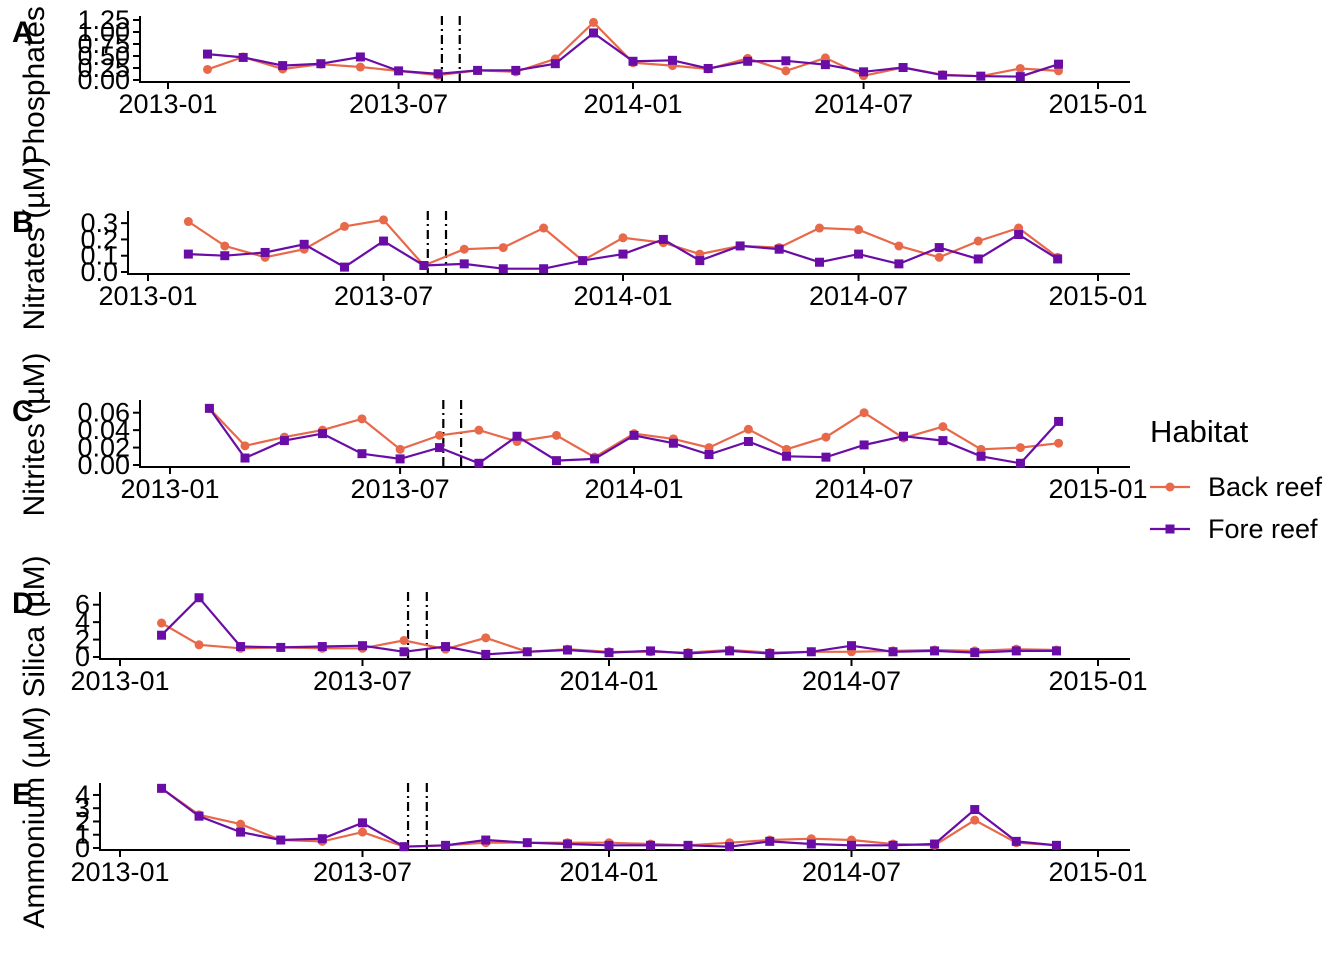 The image size is (1344, 960). Describe the element at coordinates (103, 56) in the screenshot. I see `y-tick-label: 0.50` at that location.